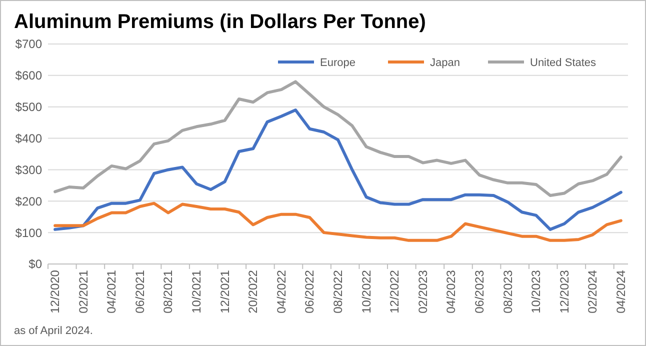  I want to click on x-tick-label: 06/2022, so click(309, 292).